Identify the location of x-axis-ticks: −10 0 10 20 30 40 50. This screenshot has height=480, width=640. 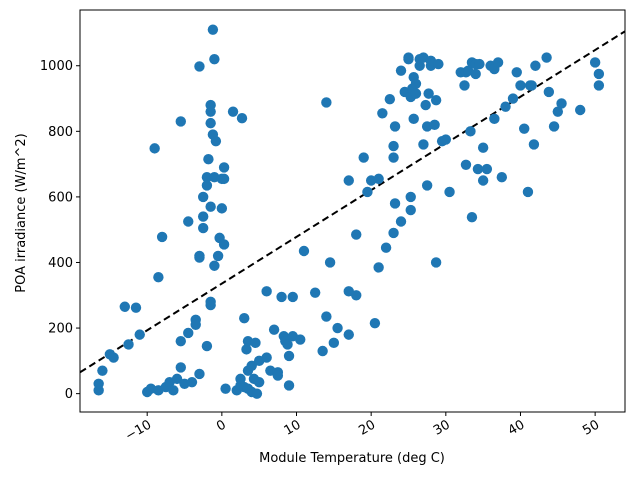
(362, 428).